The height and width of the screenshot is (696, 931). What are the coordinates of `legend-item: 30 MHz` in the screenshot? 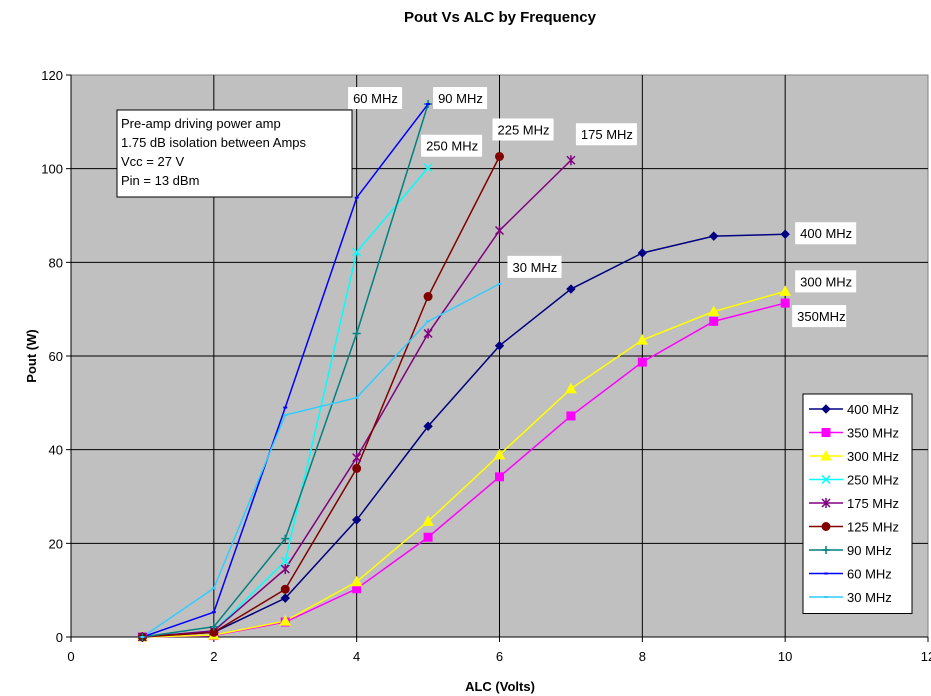 It's located at (850, 597).